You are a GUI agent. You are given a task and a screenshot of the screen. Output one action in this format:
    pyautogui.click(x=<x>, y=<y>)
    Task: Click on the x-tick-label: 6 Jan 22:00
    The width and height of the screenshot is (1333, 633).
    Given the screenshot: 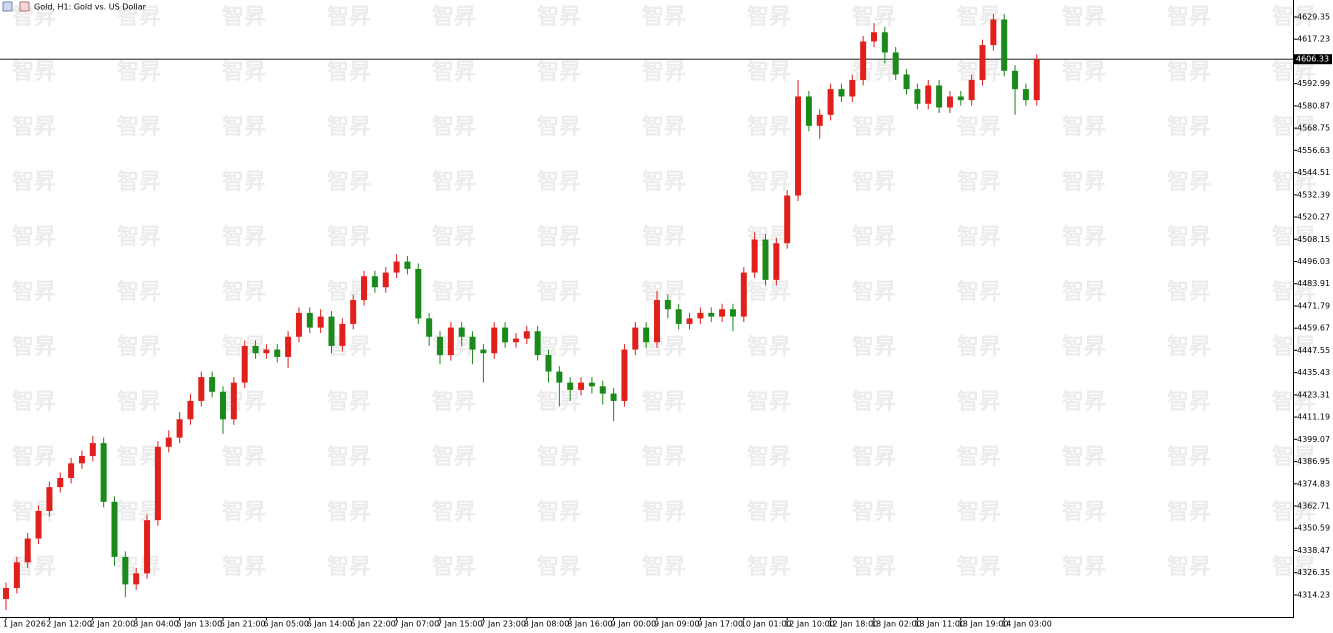 What is the action you would take?
    pyautogui.click(x=373, y=624)
    